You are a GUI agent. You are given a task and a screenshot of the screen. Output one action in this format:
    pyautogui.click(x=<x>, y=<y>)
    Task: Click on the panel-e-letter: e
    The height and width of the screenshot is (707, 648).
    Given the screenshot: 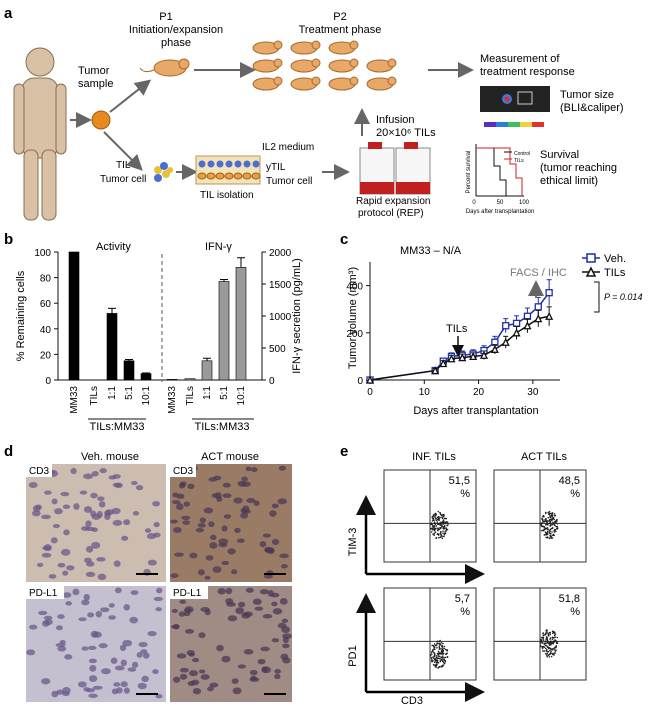 What is the action you would take?
    pyautogui.click(x=344, y=451)
    